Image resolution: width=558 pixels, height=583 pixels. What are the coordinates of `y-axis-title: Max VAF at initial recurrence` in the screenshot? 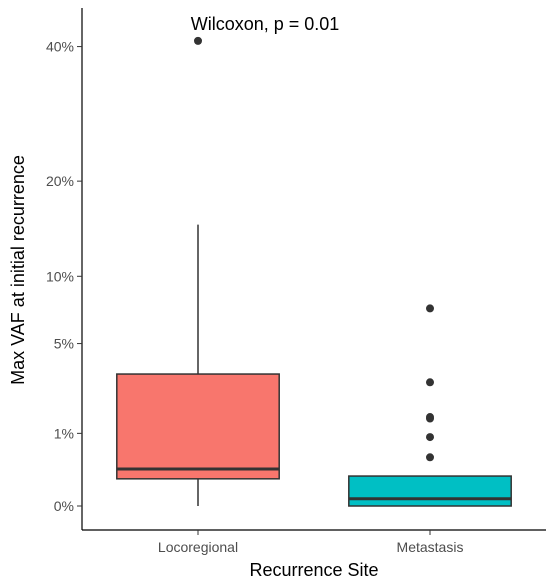 It's located at (18, 270).